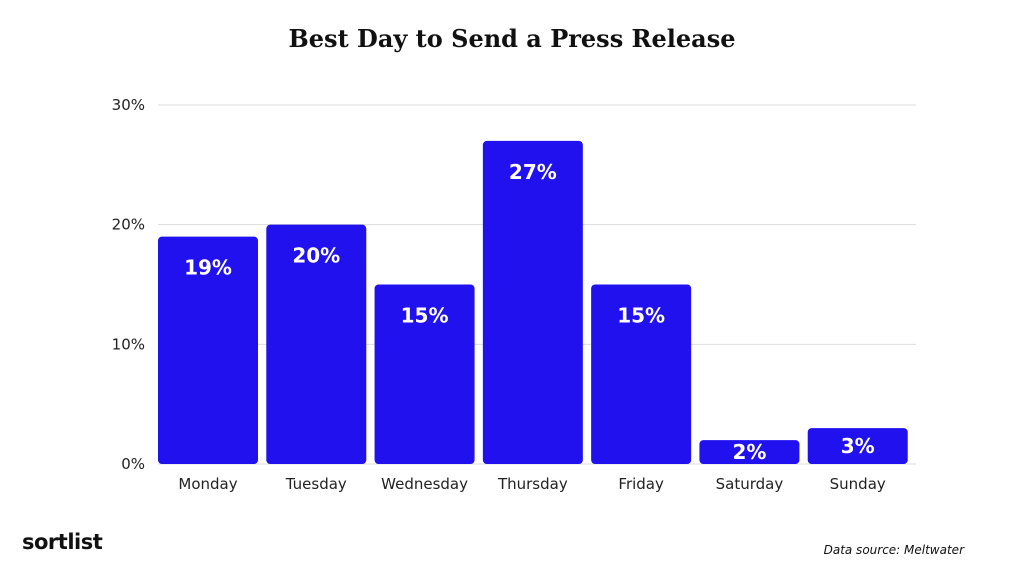  Describe the element at coordinates (128, 344) in the screenshot. I see `y-tick-label: 10%` at that location.